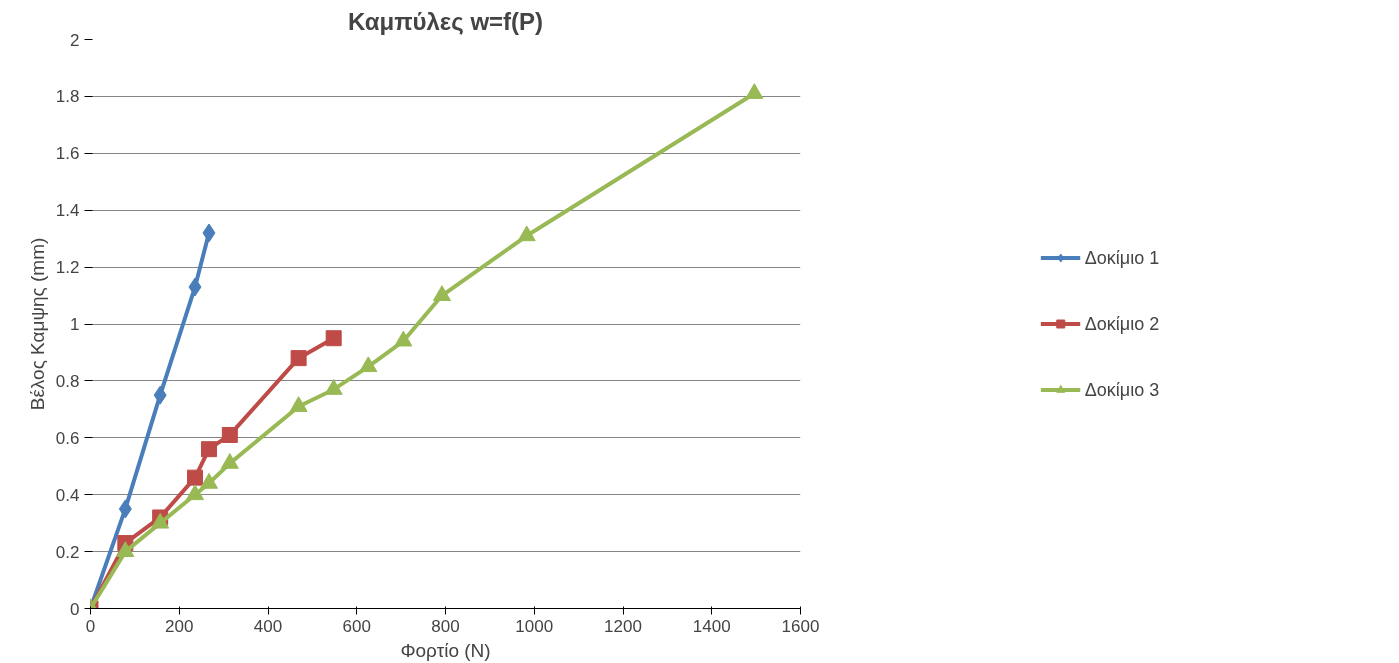 Image resolution: width=1399 pixels, height=663 pixels. I want to click on y-tick-label: 0, so click(75, 609).